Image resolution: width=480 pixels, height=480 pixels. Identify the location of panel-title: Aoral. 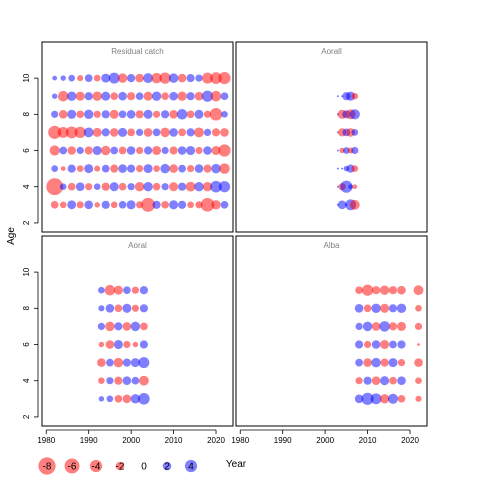
(137, 245).